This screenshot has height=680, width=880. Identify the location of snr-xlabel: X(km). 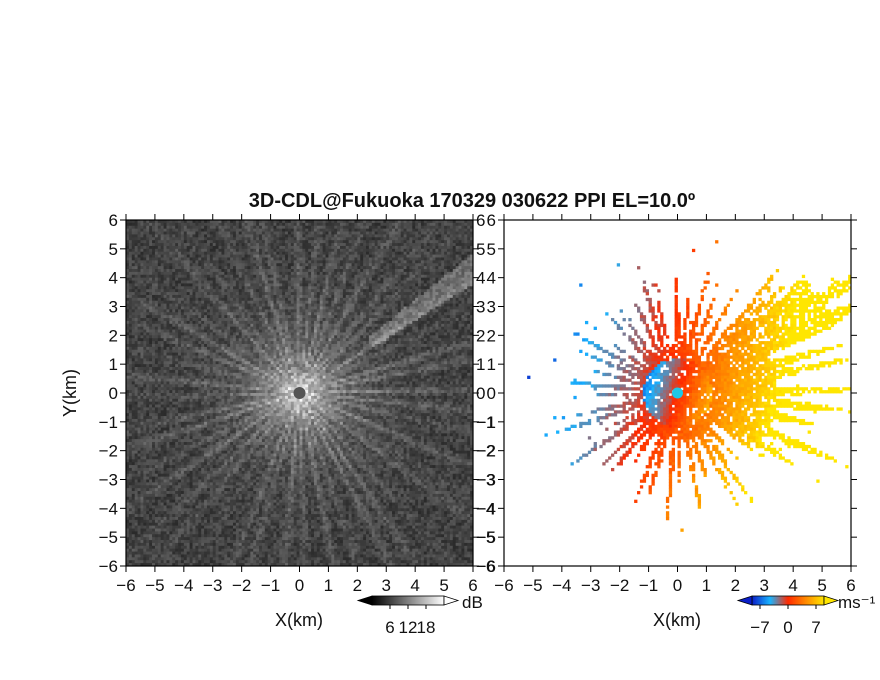
(299, 620).